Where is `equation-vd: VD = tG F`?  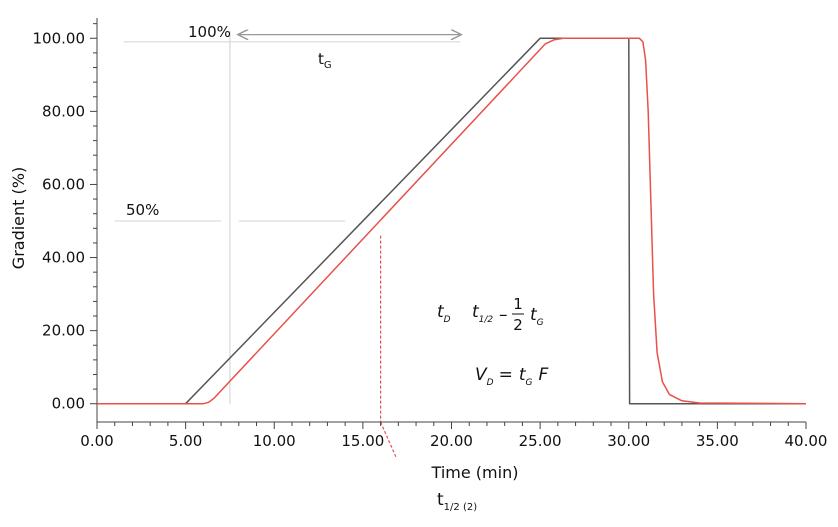 equation-vd: VD = tG F is located at coordinates (511, 376).